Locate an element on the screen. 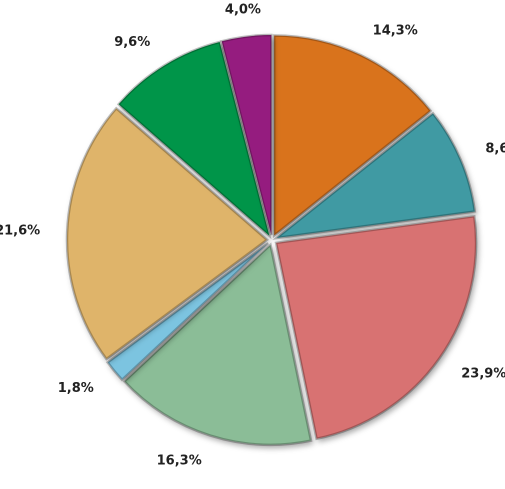 The height and width of the screenshot is (489, 505). slice-label: 1,8% is located at coordinates (76, 388).